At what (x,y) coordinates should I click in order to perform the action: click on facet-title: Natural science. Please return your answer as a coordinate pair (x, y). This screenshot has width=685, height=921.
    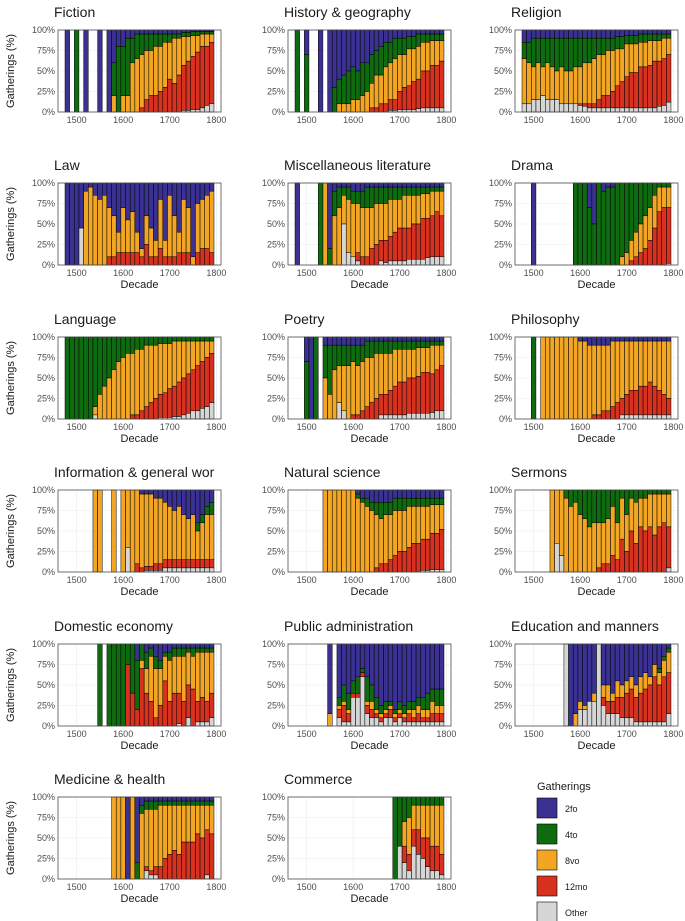
    Looking at the image, I should click on (332, 472).